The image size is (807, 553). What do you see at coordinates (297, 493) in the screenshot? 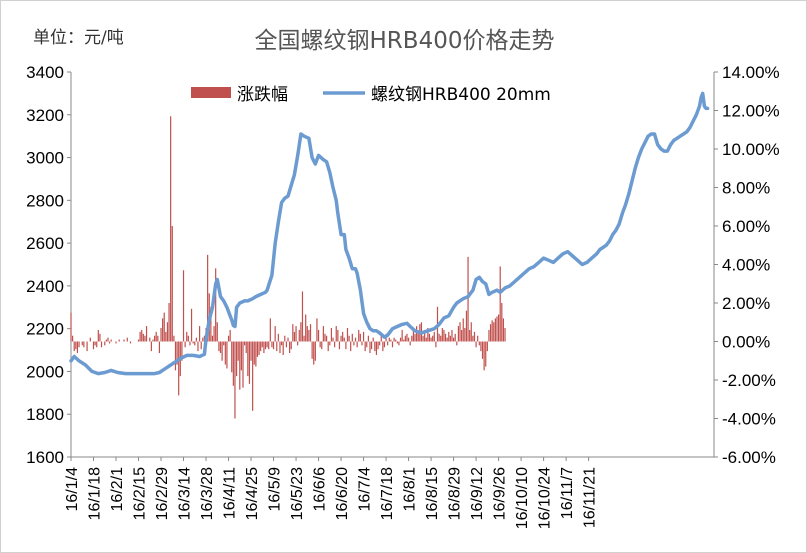
I see `x-tick-label: 16/5/23` at bounding box center [297, 493].